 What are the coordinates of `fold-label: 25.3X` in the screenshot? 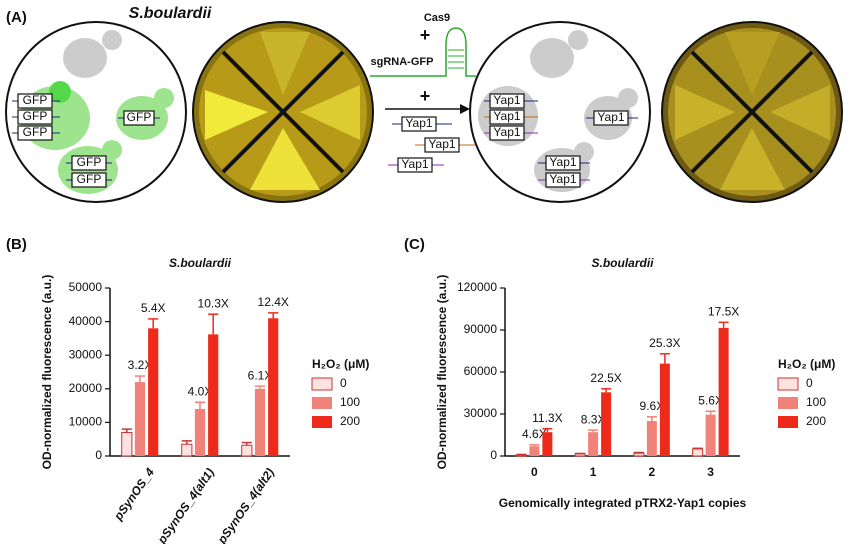 It's located at (664, 343).